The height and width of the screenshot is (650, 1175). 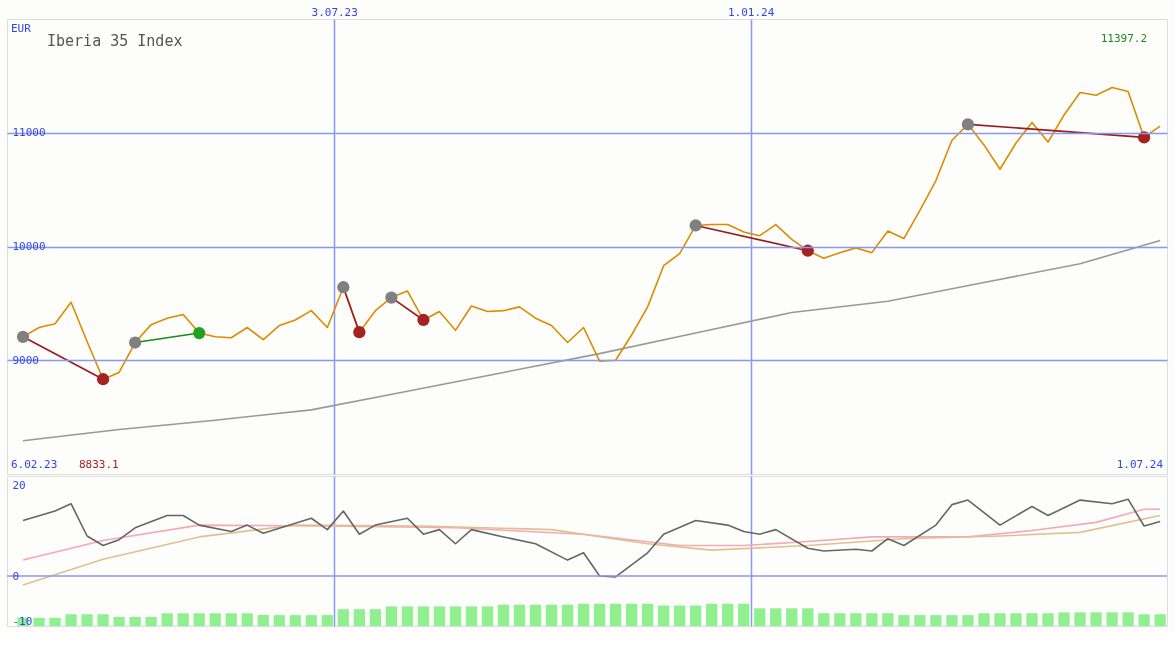 What do you see at coordinates (334, 12) in the screenshot?
I see `x-tick-label: 3.07.23` at bounding box center [334, 12].